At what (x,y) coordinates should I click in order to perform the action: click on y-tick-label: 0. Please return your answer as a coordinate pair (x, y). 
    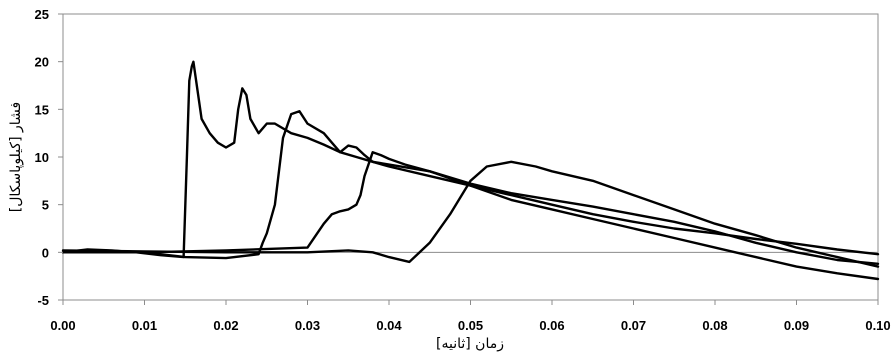
    Looking at the image, I should click on (45, 252).